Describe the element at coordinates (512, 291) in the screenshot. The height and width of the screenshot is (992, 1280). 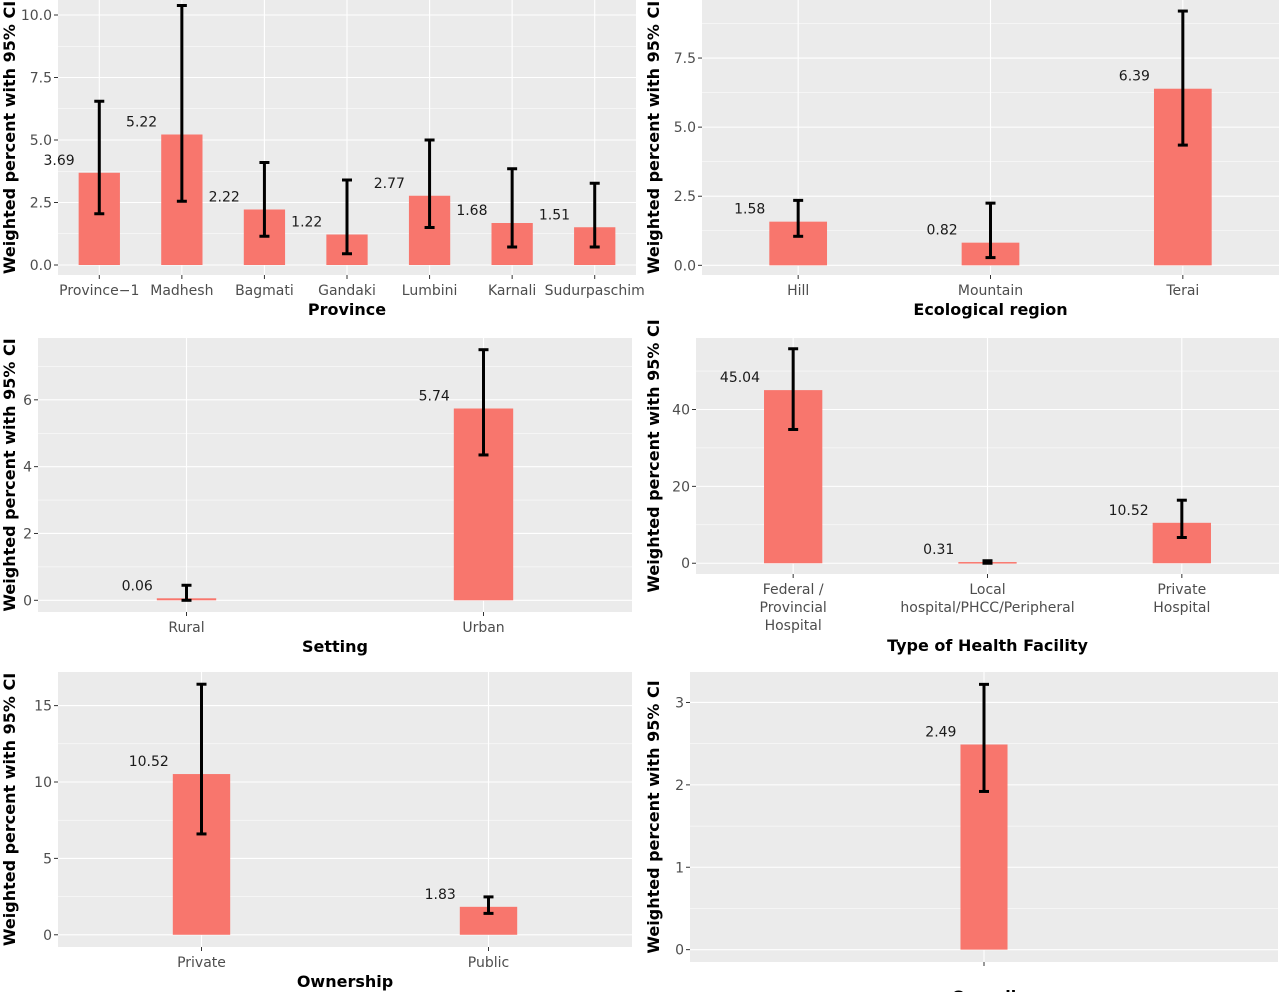
I see `x-tick-label: Karnali` at that location.